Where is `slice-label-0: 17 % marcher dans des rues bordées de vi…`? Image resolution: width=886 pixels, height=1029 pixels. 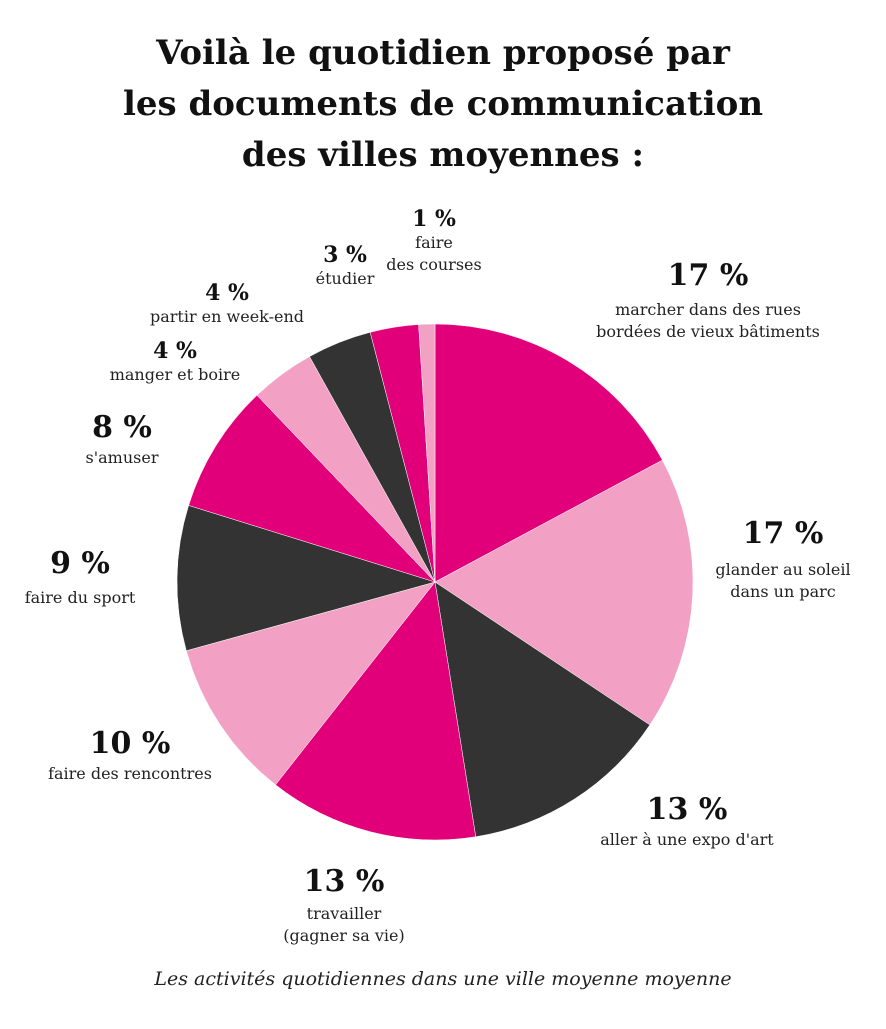 slice-label-0: 17 % marcher dans des rues bordées de vi… is located at coordinates (708, 300).